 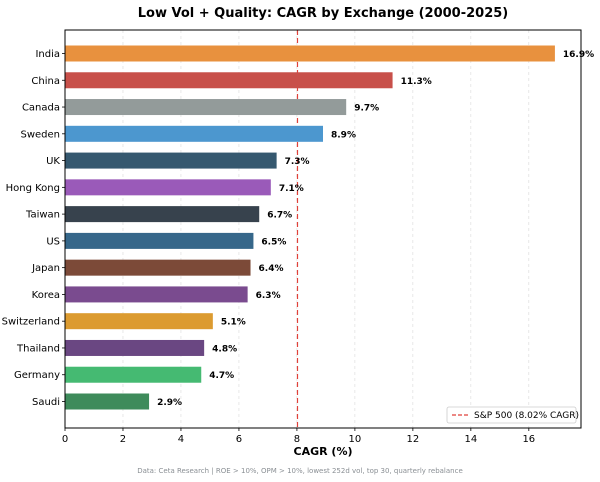 What do you see at coordinates (38, 348) in the screenshot?
I see `category-label: Thailand` at bounding box center [38, 348].